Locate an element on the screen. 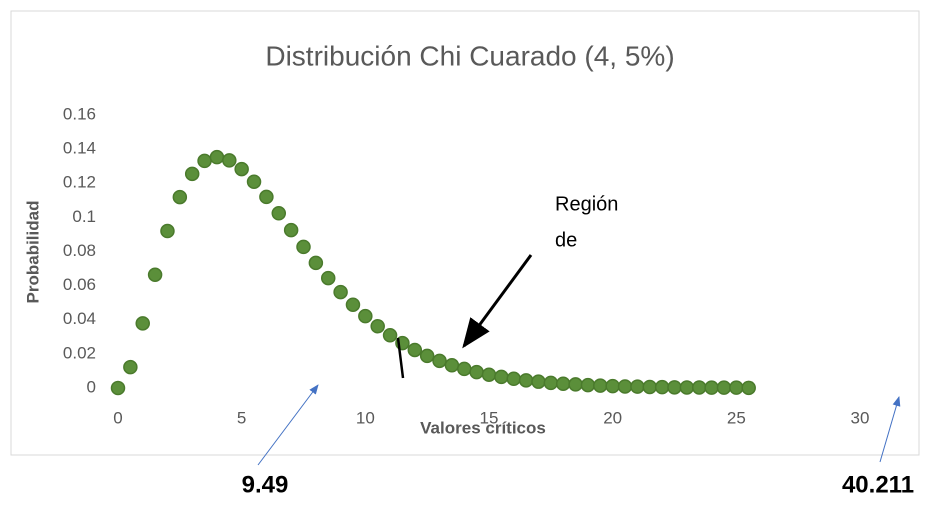 Image resolution: width=930 pixels, height=505 pixels. y-tick-label: 0.12 is located at coordinates (79, 182).